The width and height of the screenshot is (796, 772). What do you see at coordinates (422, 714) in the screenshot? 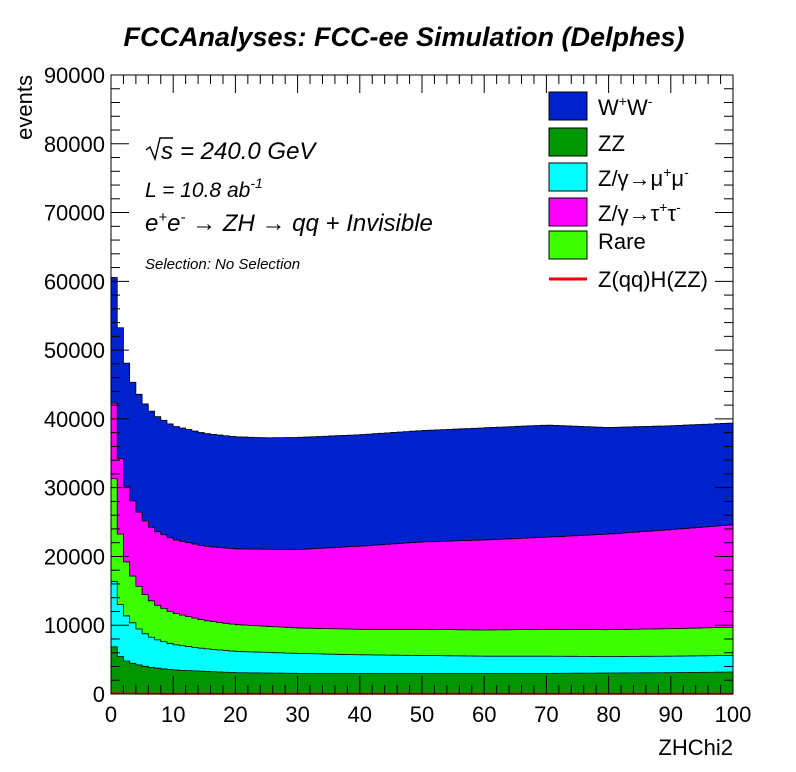
I see `x-tick-label: 50` at bounding box center [422, 714].